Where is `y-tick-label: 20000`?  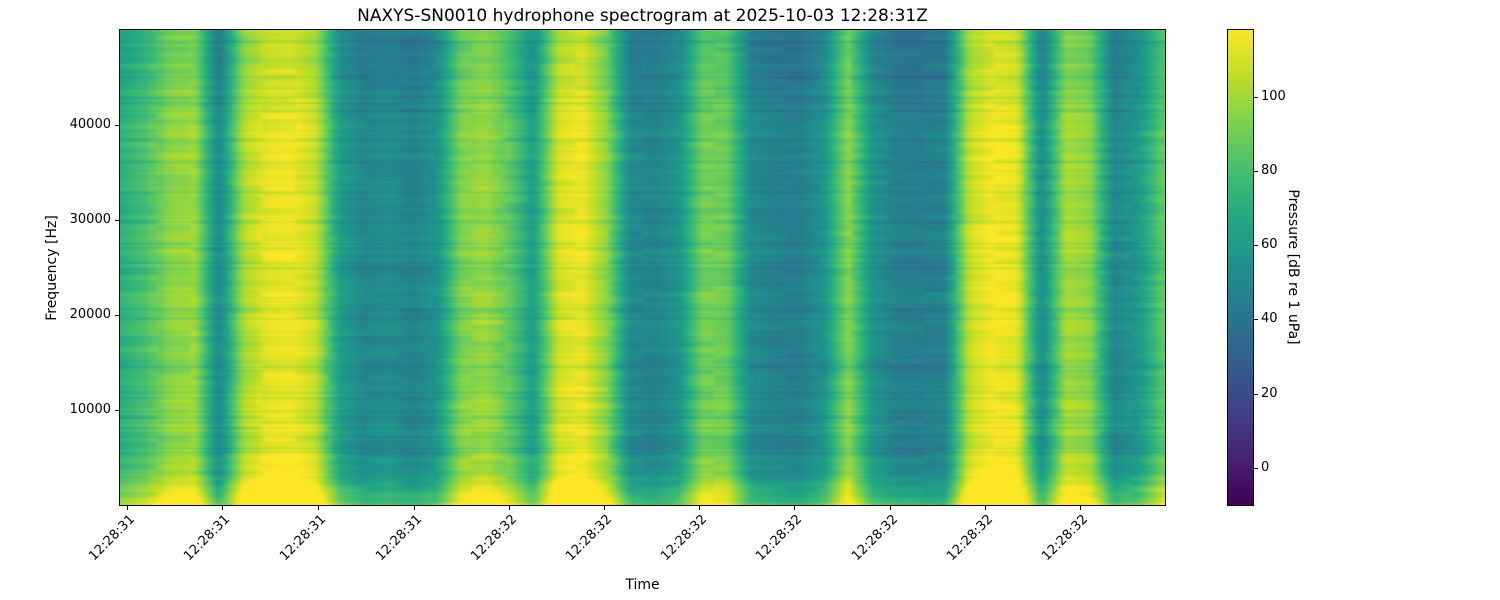 y-tick-label: 20000 is located at coordinates (90, 314).